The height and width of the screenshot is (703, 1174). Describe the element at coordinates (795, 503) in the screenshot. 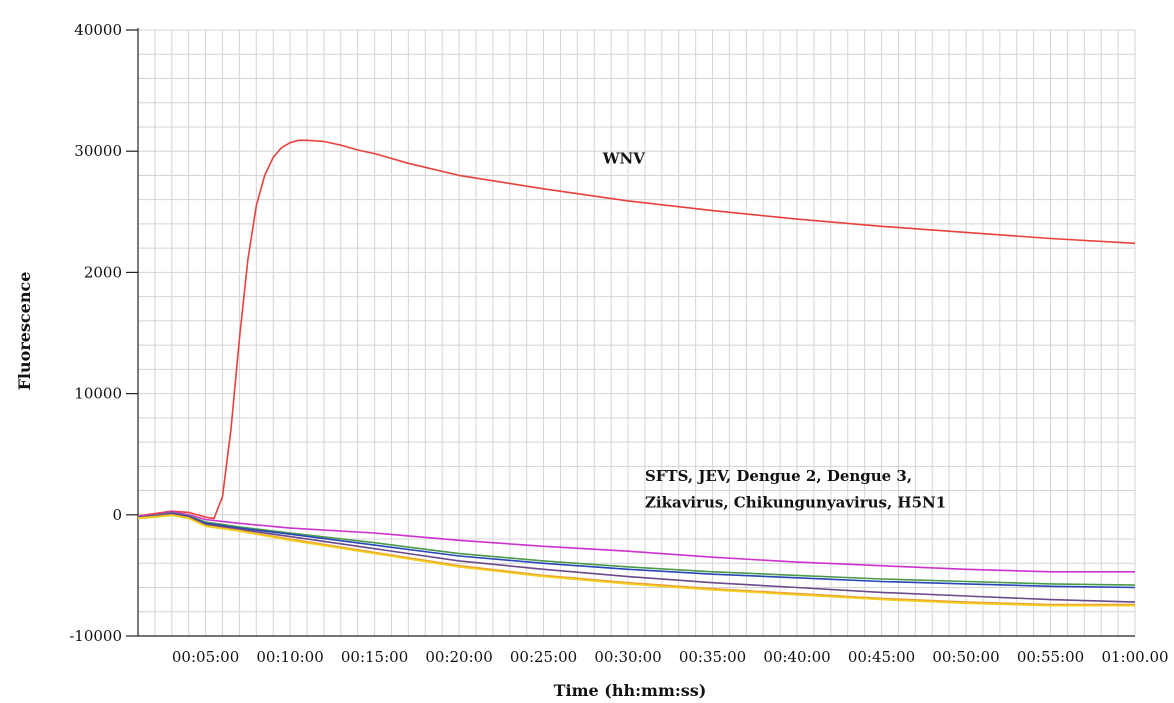

I see `series-annotation: Zikavirus, Chikungunyavirus, H5N1` at that location.